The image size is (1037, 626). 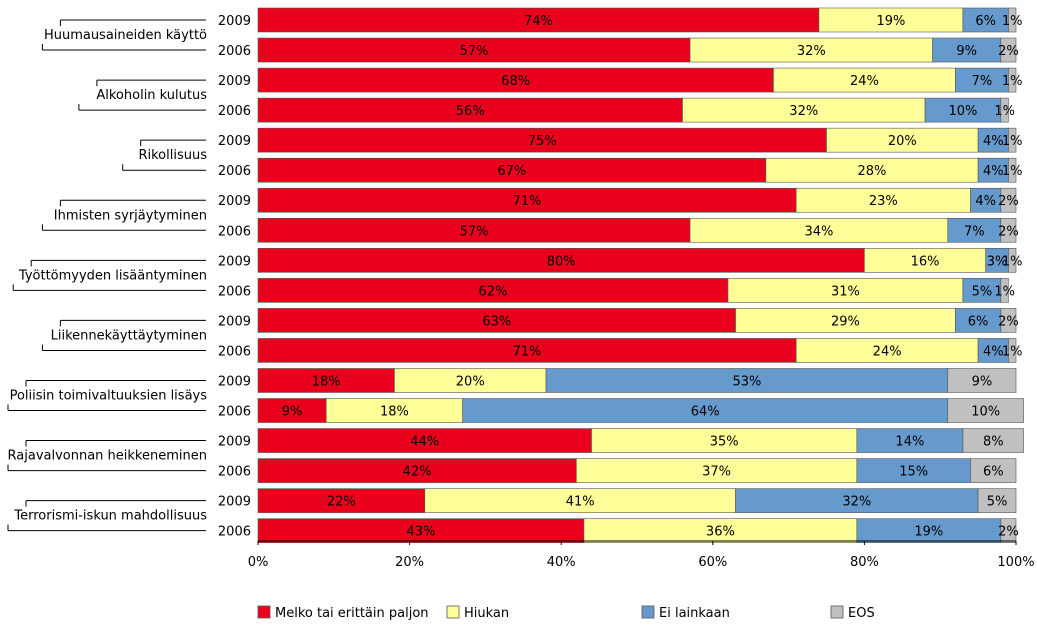 I want to click on data-label: 44%, so click(x=424, y=442).